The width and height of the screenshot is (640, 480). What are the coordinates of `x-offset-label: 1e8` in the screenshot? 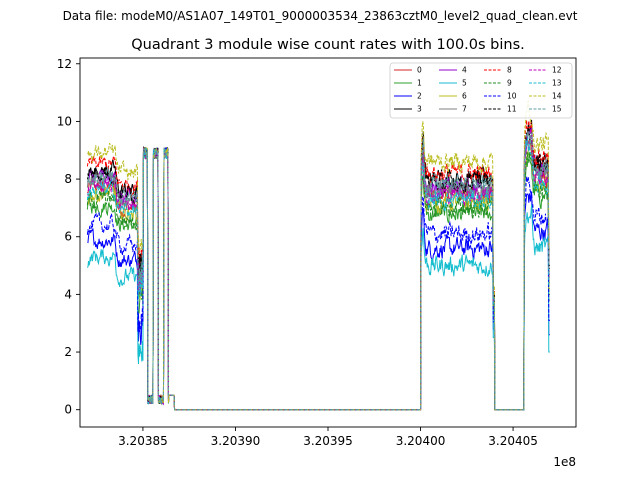 It's located at (564, 462).